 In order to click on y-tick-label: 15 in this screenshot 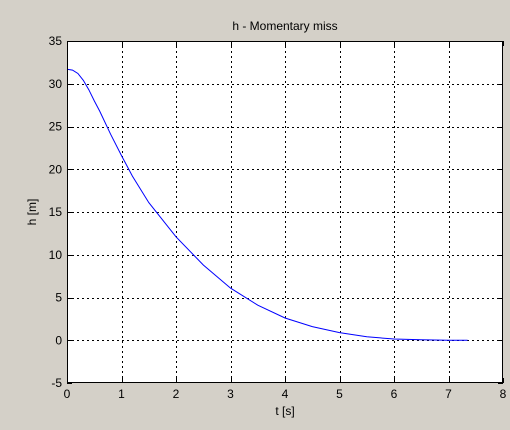, I will do `click(56, 212)`.